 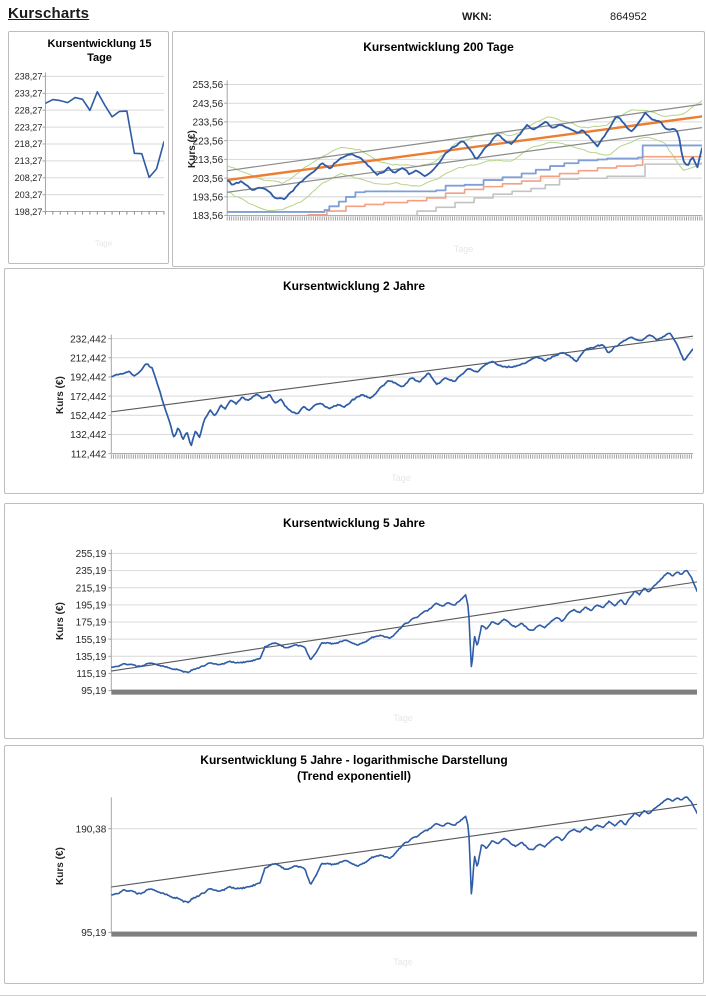 What do you see at coordinates (29, 195) in the screenshot?
I see `svg-text: 203,27` at bounding box center [29, 195].